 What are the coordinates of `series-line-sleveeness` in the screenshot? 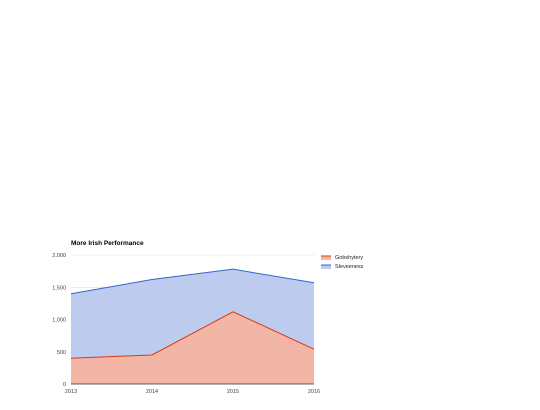 It's located at (192, 281).